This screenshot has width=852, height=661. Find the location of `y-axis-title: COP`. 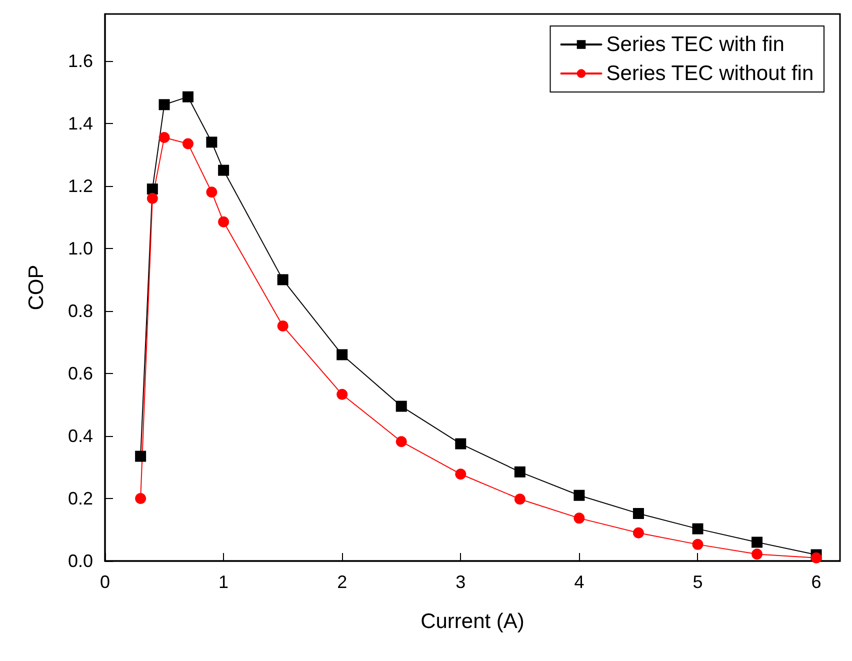

y-axis-title: COP is located at coordinates (36, 287).